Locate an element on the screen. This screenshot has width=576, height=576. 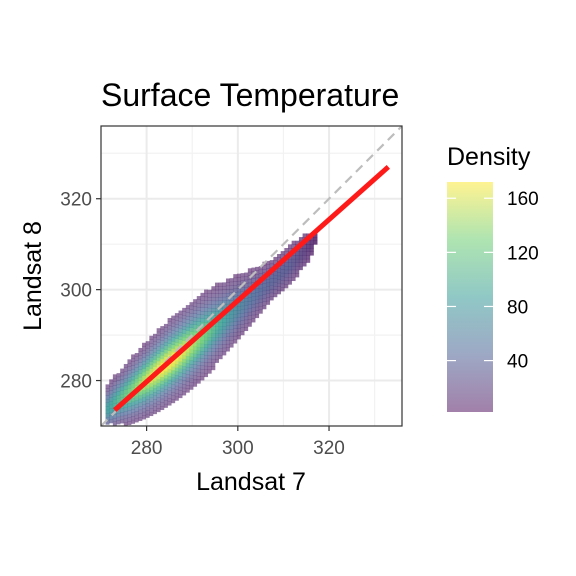
legend-tick-label: 80 is located at coordinates (517, 307).